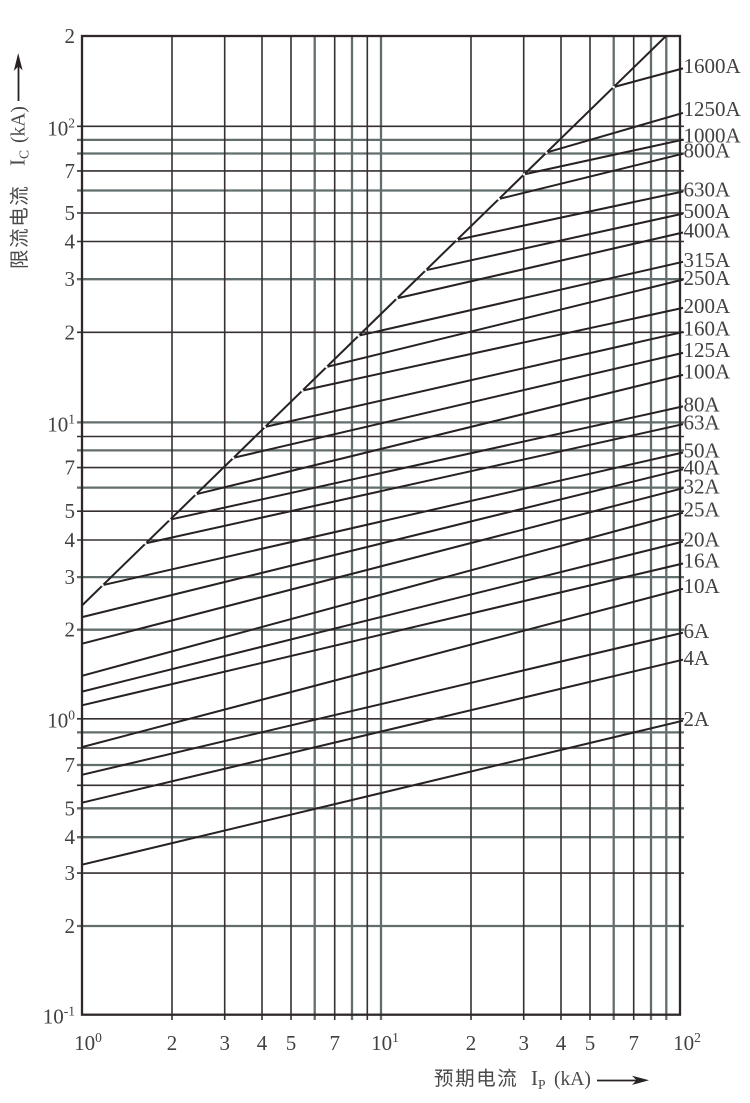  What do you see at coordinates (697, 631) in the screenshot?
I see `svg-text: 6A` at bounding box center [697, 631].